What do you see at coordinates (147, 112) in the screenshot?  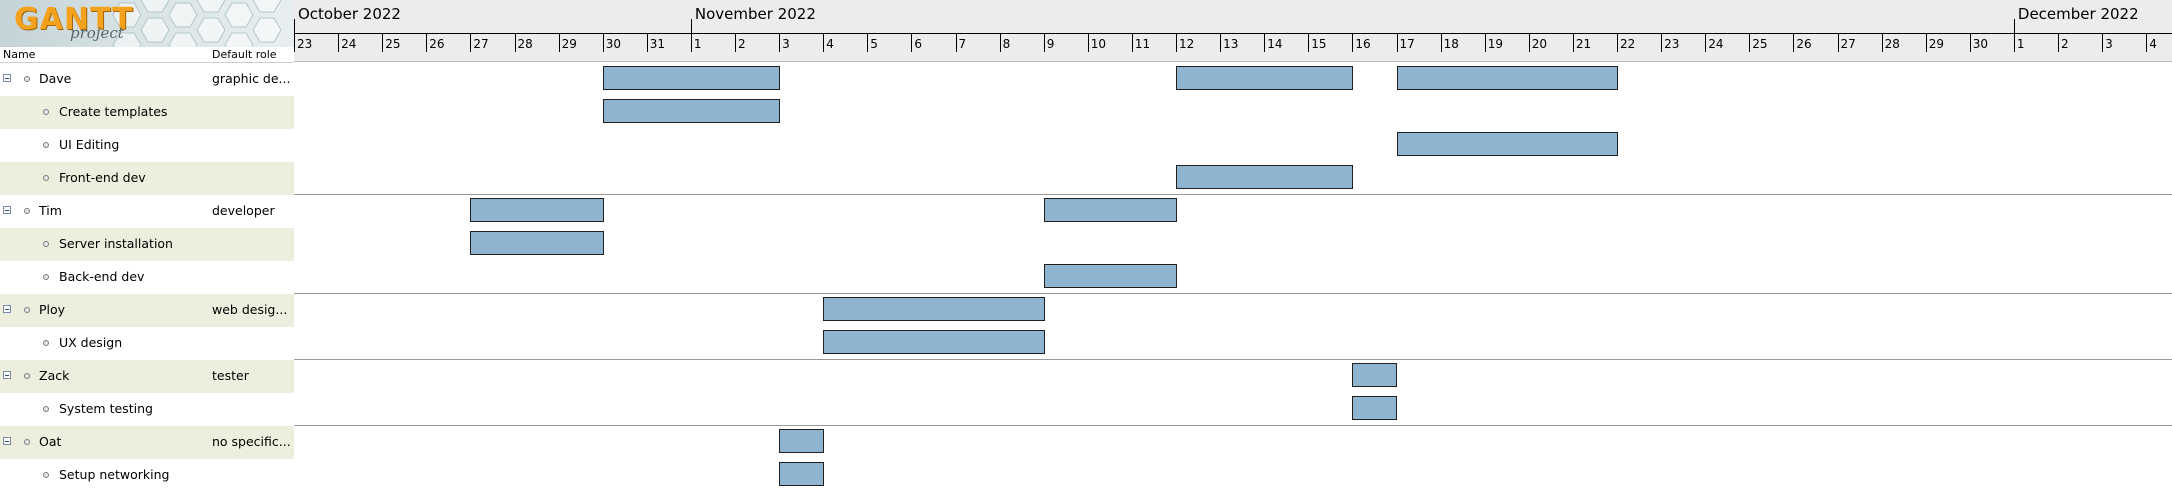 I see `task-row: Create templates` at bounding box center [147, 112].